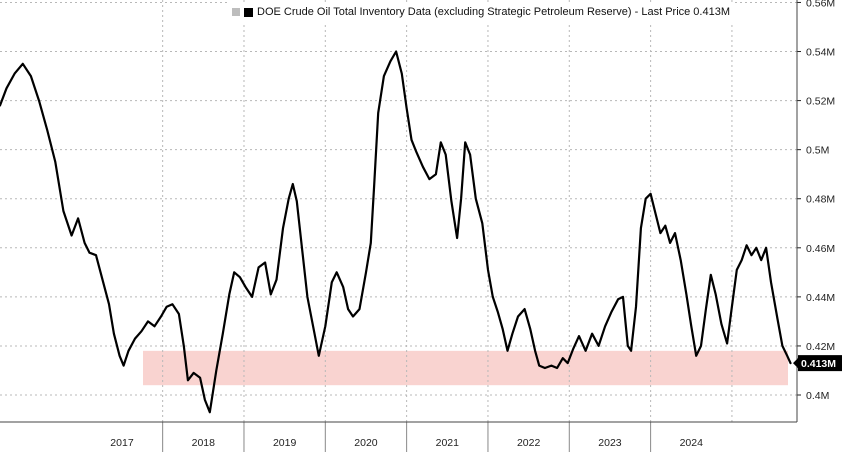  What do you see at coordinates (692, 443) in the screenshot?
I see `x-tick-label: 2024` at bounding box center [692, 443].